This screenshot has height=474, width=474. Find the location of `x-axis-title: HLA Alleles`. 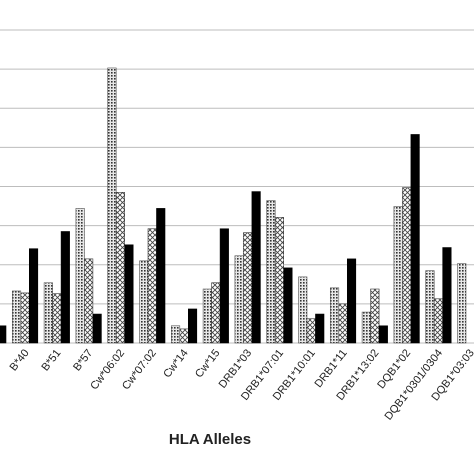

x-axis-title: HLA Alleles is located at coordinates (210, 439).